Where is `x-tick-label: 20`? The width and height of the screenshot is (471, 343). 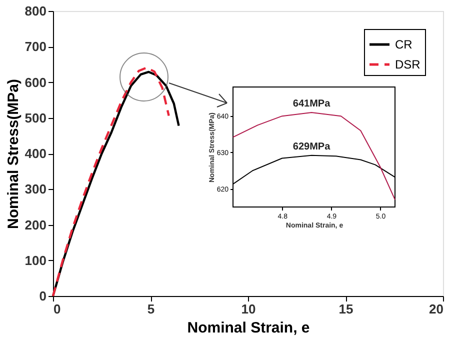 x-tick-label: 20 is located at coordinates (436, 309).